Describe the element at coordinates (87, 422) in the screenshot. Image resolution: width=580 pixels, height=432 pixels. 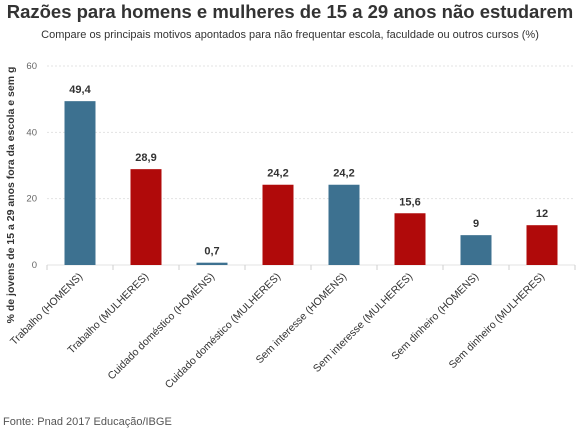
I see `source-note: Fonte: Pnad 2017 Educação/IBGE` at that location.